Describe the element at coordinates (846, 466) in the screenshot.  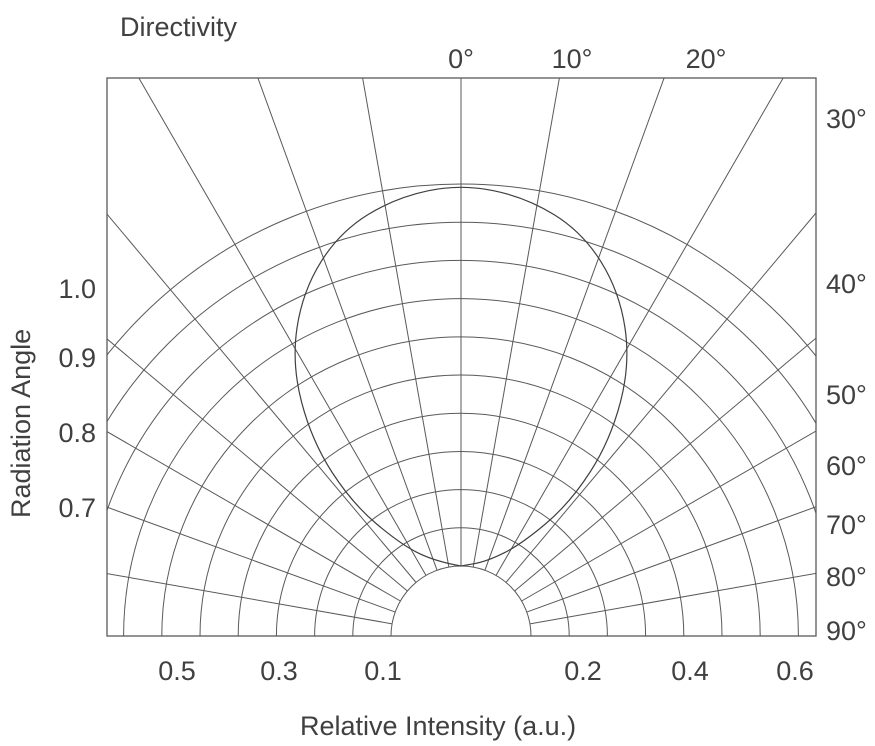
I see `angle-tick-right-3: 60°` at that location.